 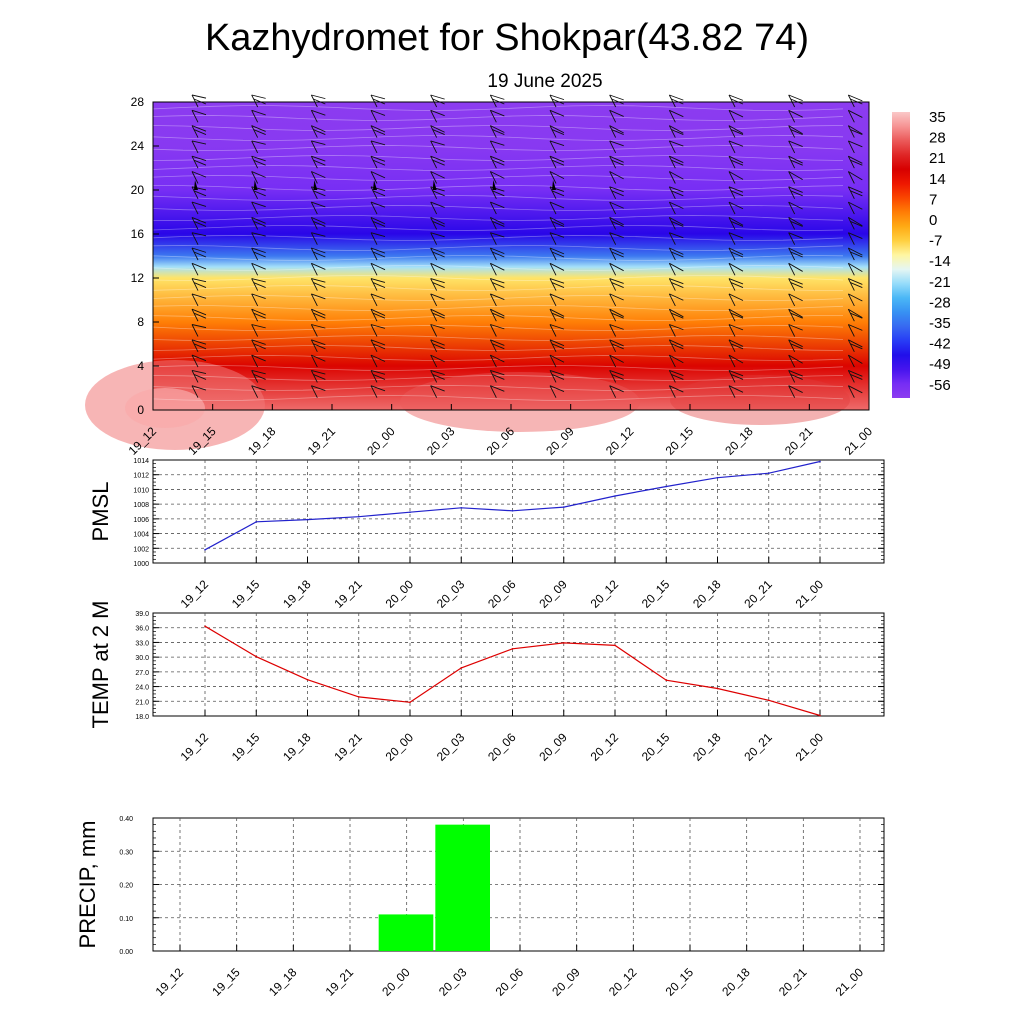 What do you see at coordinates (138, 278) in the screenshot?
I see `y-tick-label: 12` at bounding box center [138, 278].